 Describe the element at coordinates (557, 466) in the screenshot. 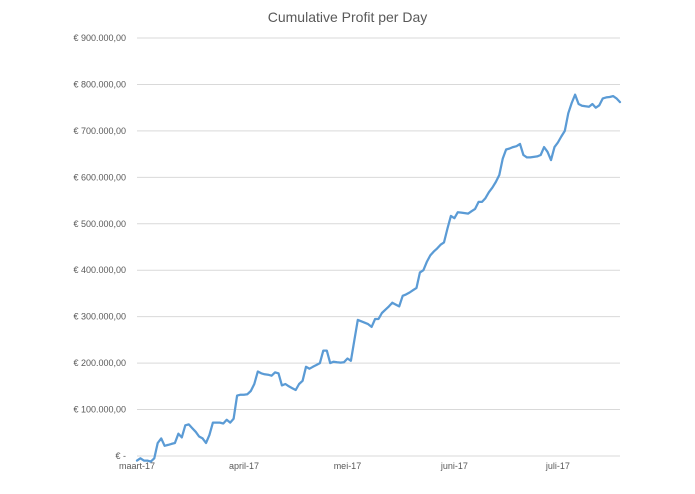

I see `x-tick-label: juli-17` at that location.